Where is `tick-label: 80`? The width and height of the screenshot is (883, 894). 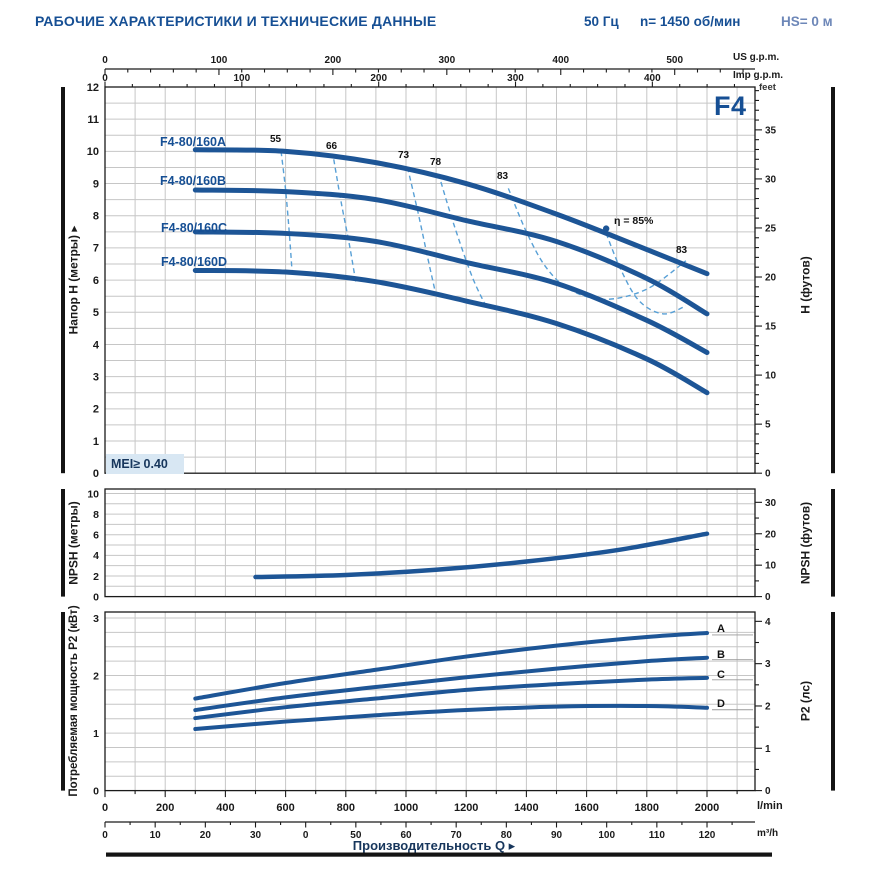
tick-label: 80 is located at coordinates (507, 835).